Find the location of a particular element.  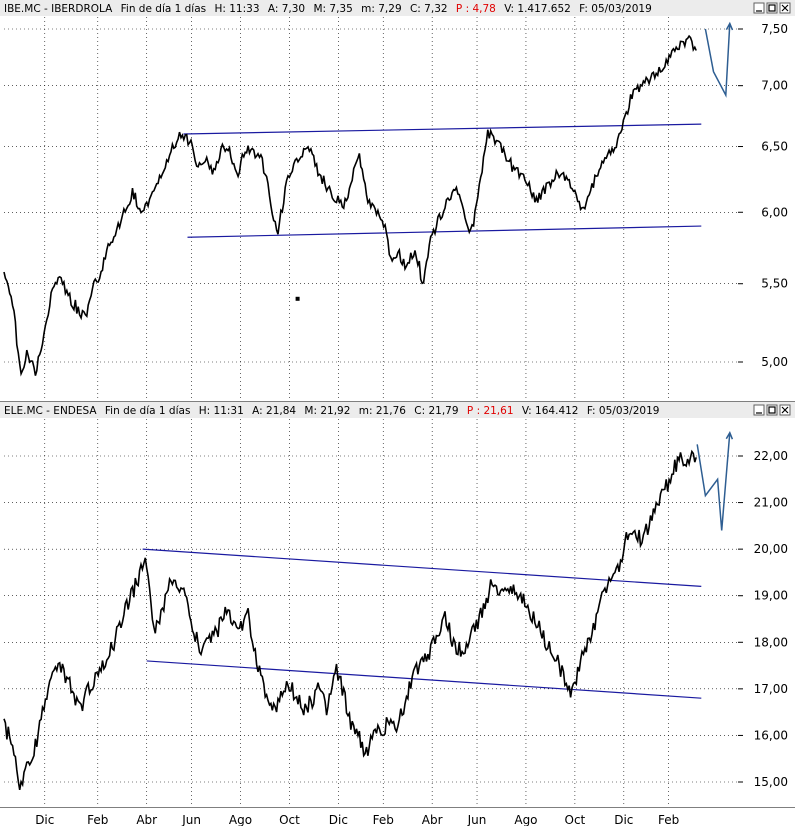

iberdrola-y-tick-label: 7,00 is located at coordinates (774, 86).